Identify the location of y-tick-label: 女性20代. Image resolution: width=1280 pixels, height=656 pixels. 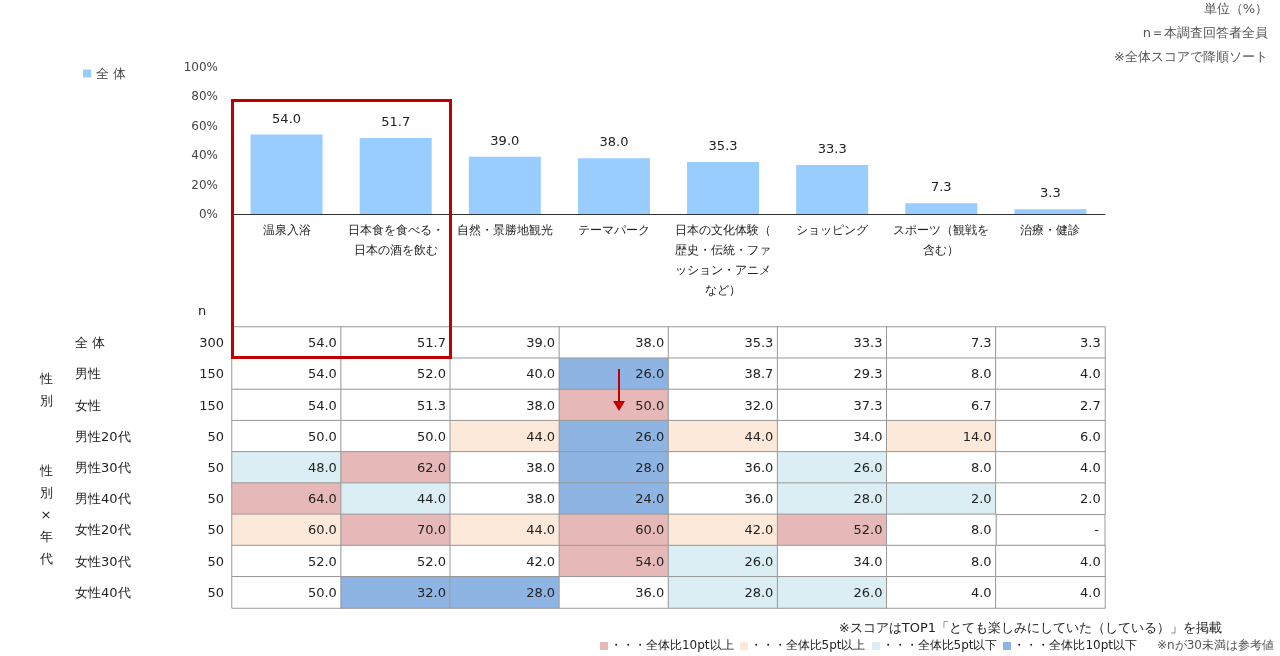
(103, 530).